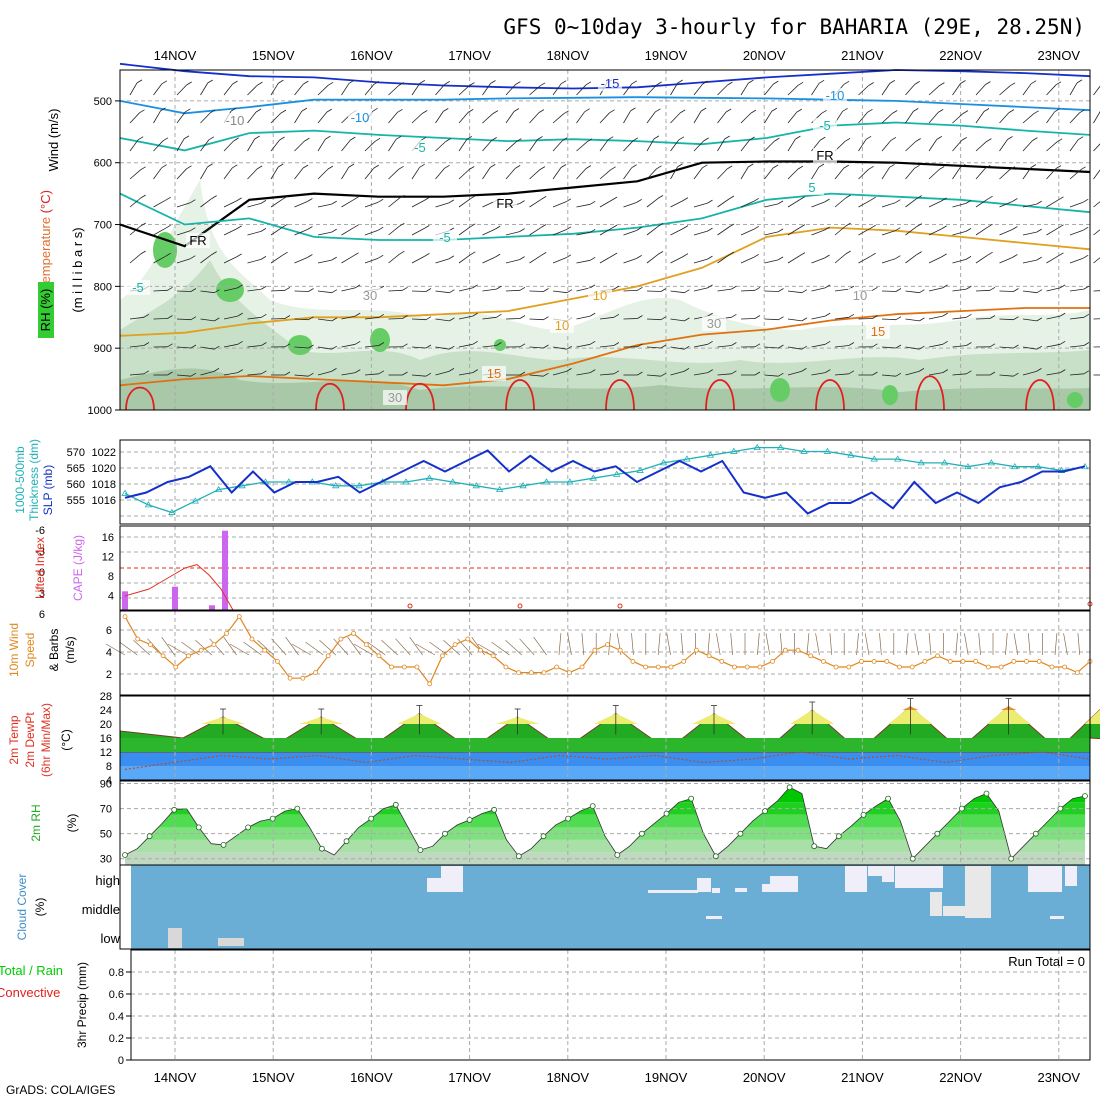 The width and height of the screenshot is (1100, 1100). What do you see at coordinates (610, 1005) in the screenshot?
I see `precip-panel-bg` at bounding box center [610, 1005].